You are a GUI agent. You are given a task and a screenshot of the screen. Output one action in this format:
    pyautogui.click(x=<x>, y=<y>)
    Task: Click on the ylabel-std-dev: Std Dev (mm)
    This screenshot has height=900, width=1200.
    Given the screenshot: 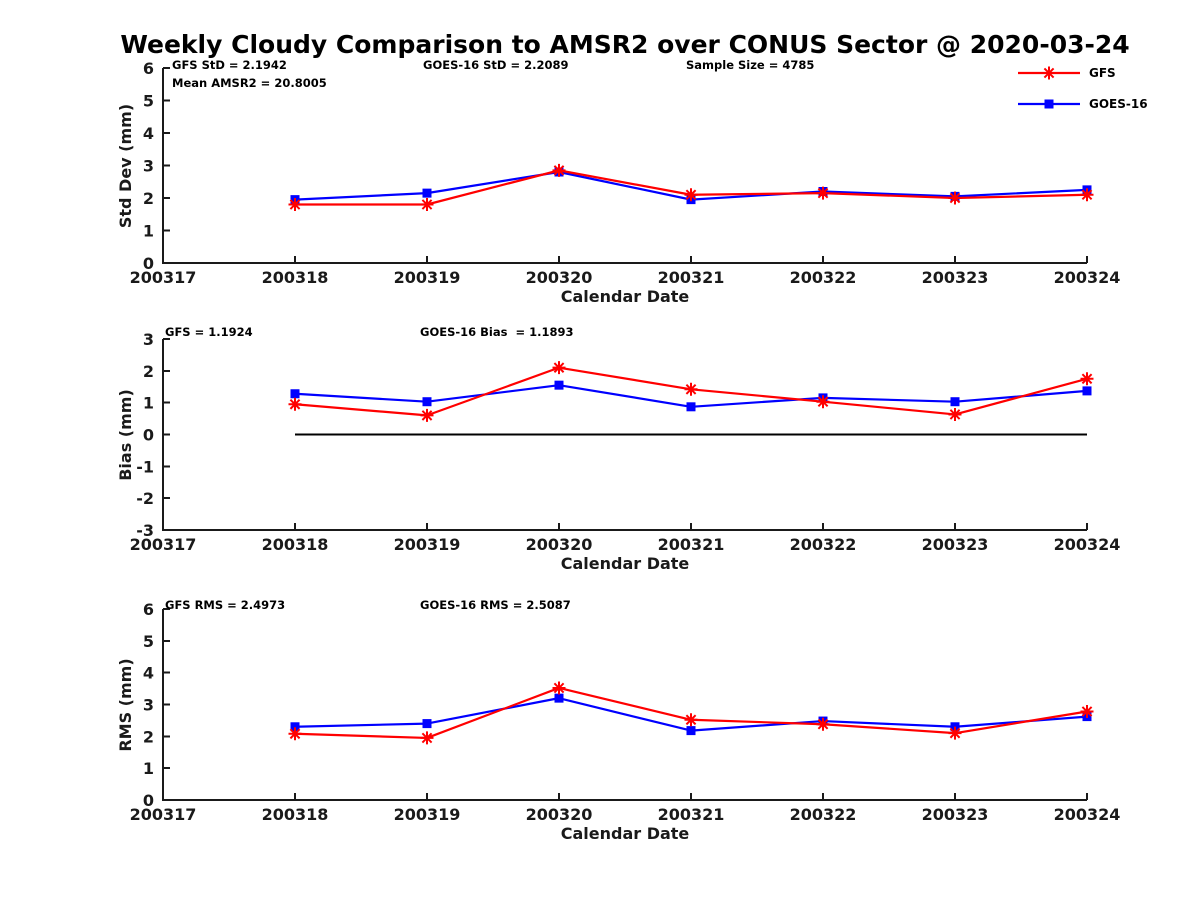 What is the action you would take?
    pyautogui.click(x=125, y=166)
    